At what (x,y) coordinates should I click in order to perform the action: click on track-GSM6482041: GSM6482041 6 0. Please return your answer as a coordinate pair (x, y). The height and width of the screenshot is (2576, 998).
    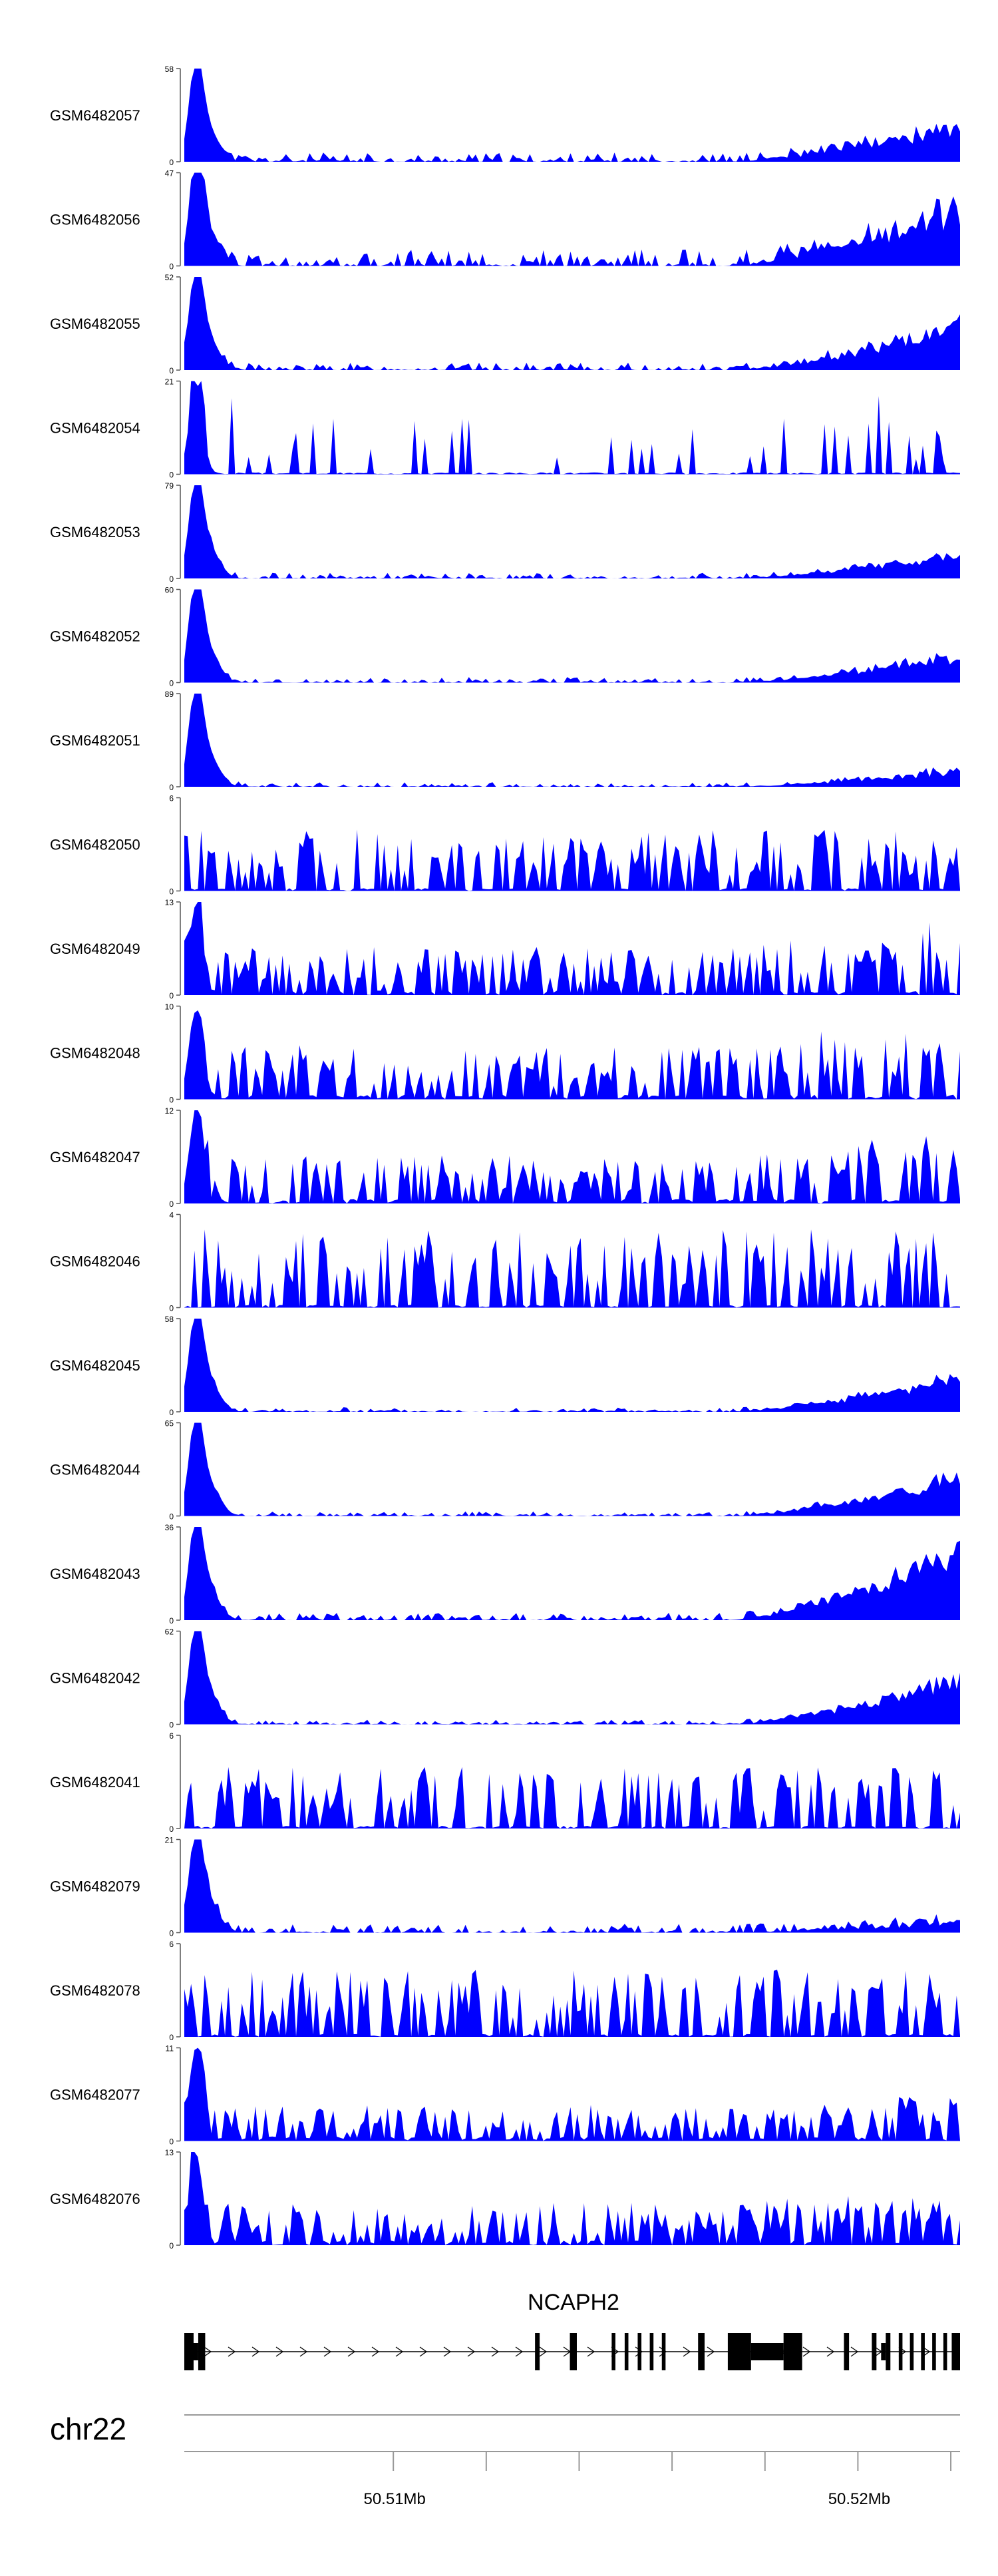
    Looking at the image, I should click on (505, 1782).